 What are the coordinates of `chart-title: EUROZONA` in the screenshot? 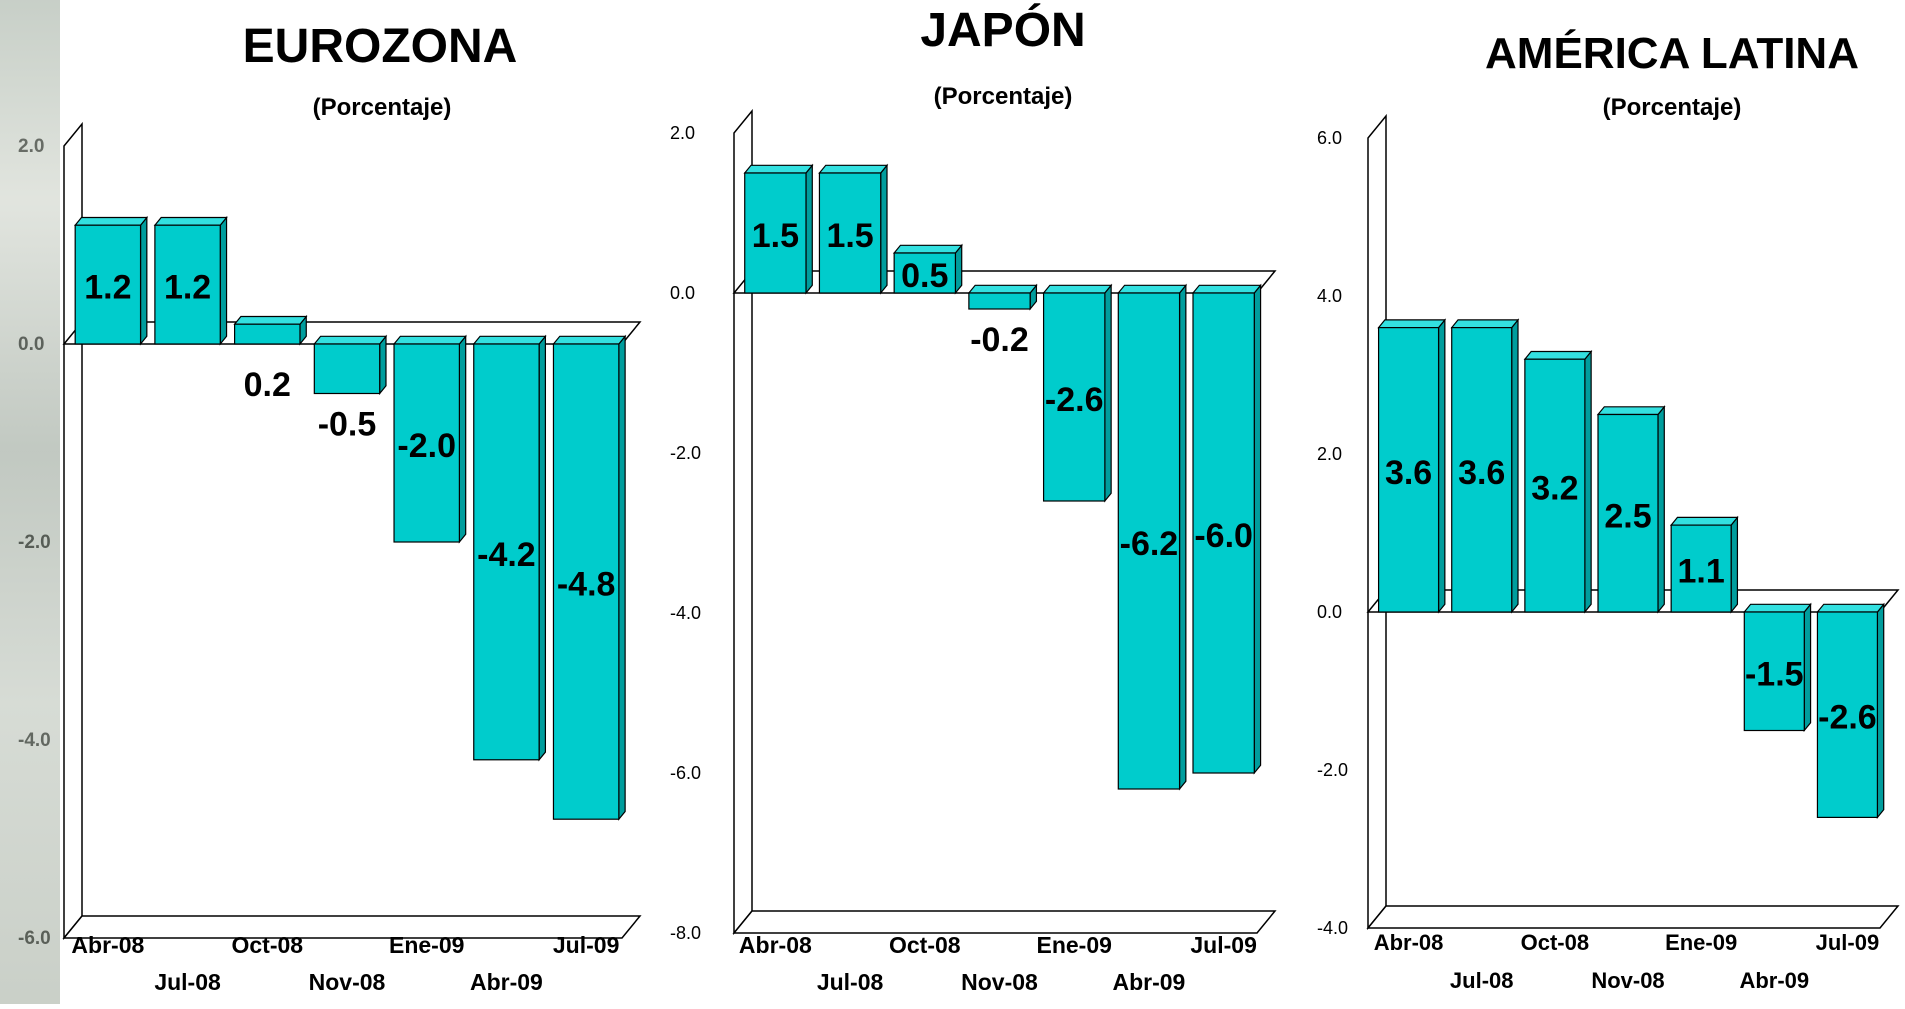 It's located at (380, 46).